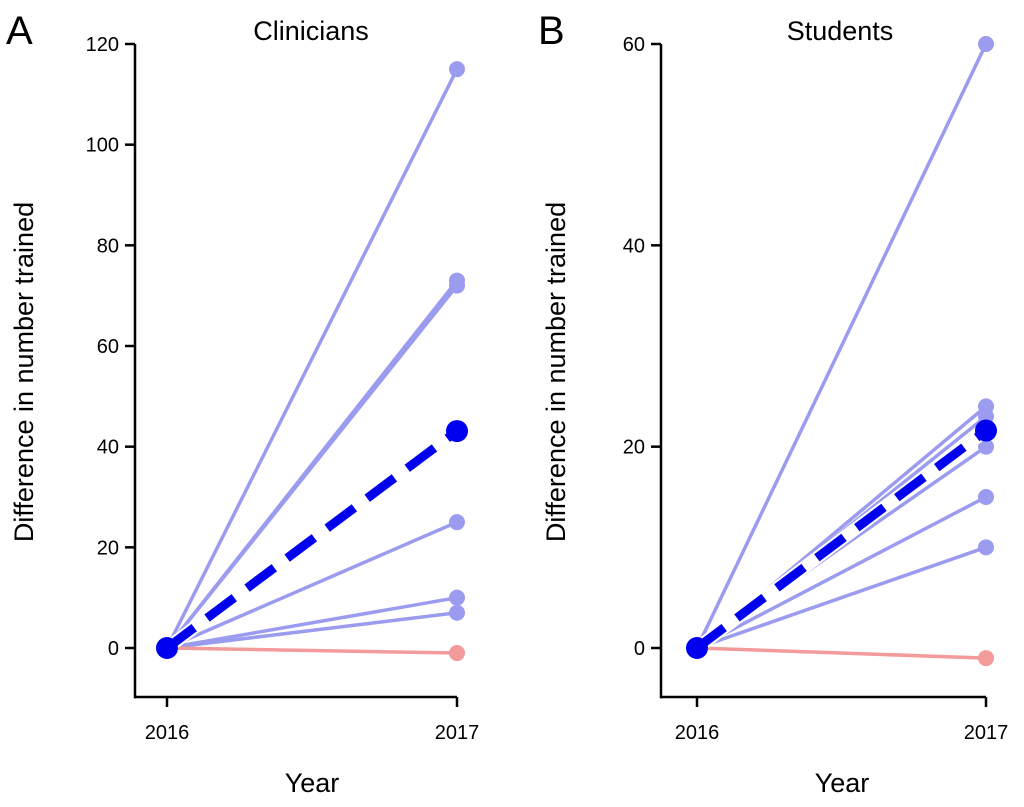 This screenshot has height=807, width=1024. I want to click on y-axis-title-students: Difference in number trained, so click(556, 372).